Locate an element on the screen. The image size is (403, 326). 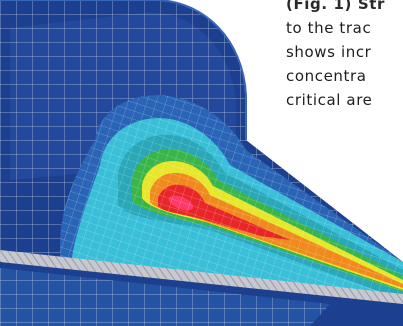
caption-line-1: (Fig. 1) Str is located at coordinates (335, 6).